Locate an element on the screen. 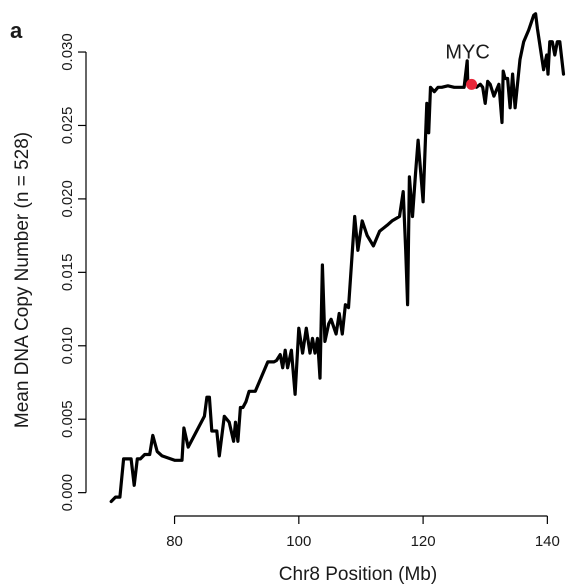 Image resolution: width=566 pixels, height=588 pixels. x-tick-label: 80 is located at coordinates (174, 541).